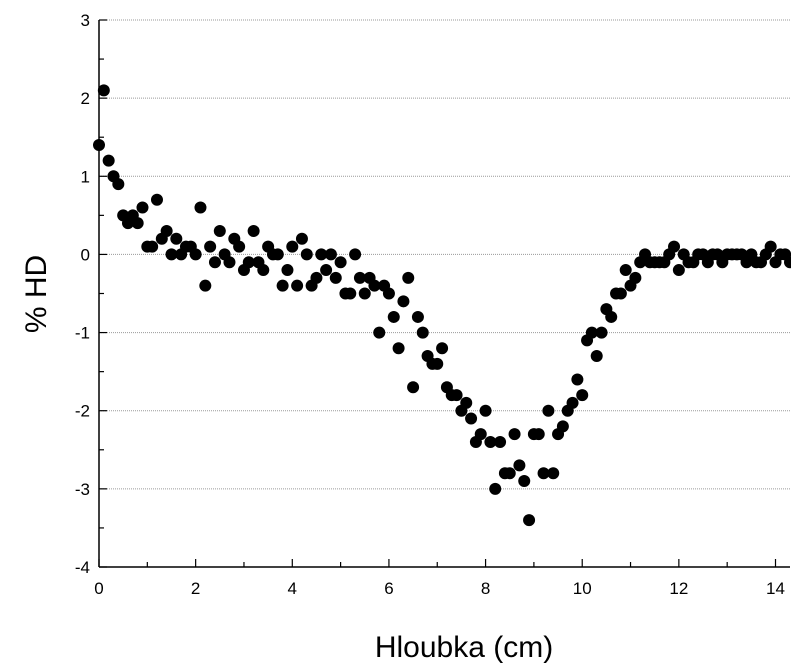 The width and height of the screenshot is (791, 665). What do you see at coordinates (82, 489) in the screenshot?
I see `y-tick-label: -3` at bounding box center [82, 489].